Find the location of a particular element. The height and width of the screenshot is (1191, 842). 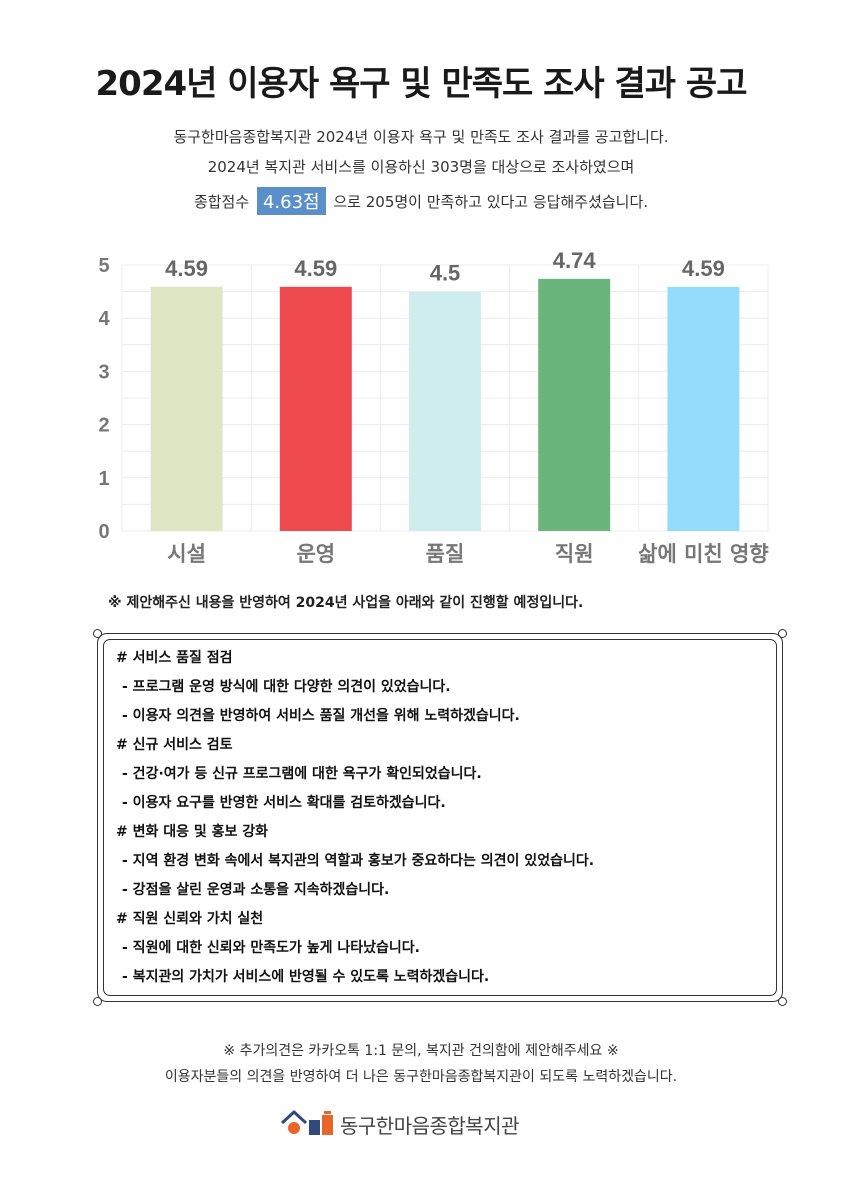

section-item: - 프로그램 운영 방식에 대한 다양한 의견이 있었습니다. is located at coordinates (286, 687).